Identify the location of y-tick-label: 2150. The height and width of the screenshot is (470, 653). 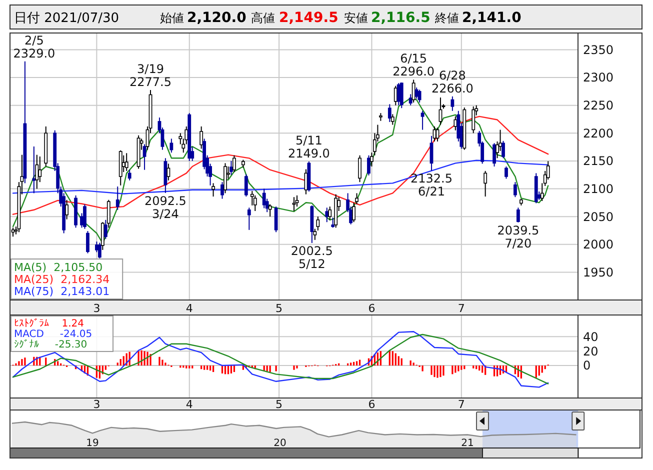
(598, 161).